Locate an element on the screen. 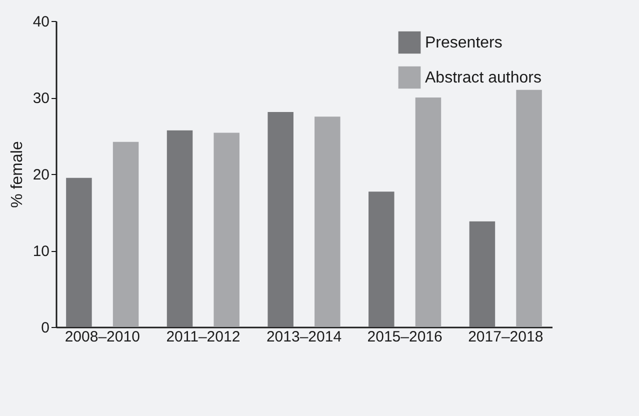 Image resolution: width=639 pixels, height=416 pixels. legend-label: Presenters is located at coordinates (463, 43).